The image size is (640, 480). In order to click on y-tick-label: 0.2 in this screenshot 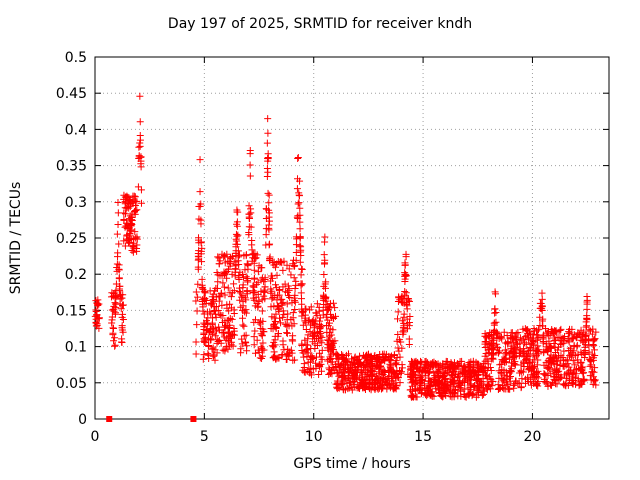, I will do `click(76, 275)`.